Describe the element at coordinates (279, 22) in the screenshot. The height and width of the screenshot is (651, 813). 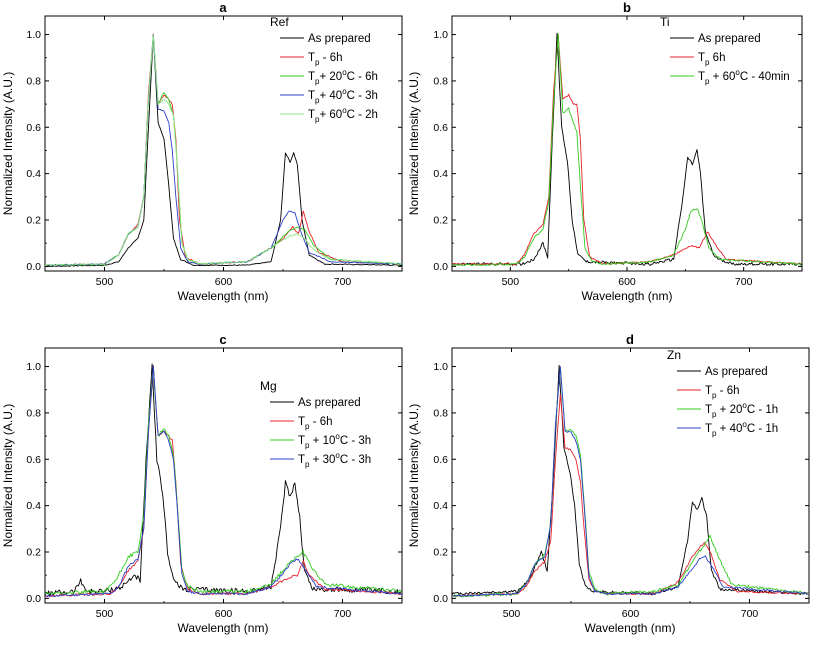
I see `legend-title: Ref` at that location.